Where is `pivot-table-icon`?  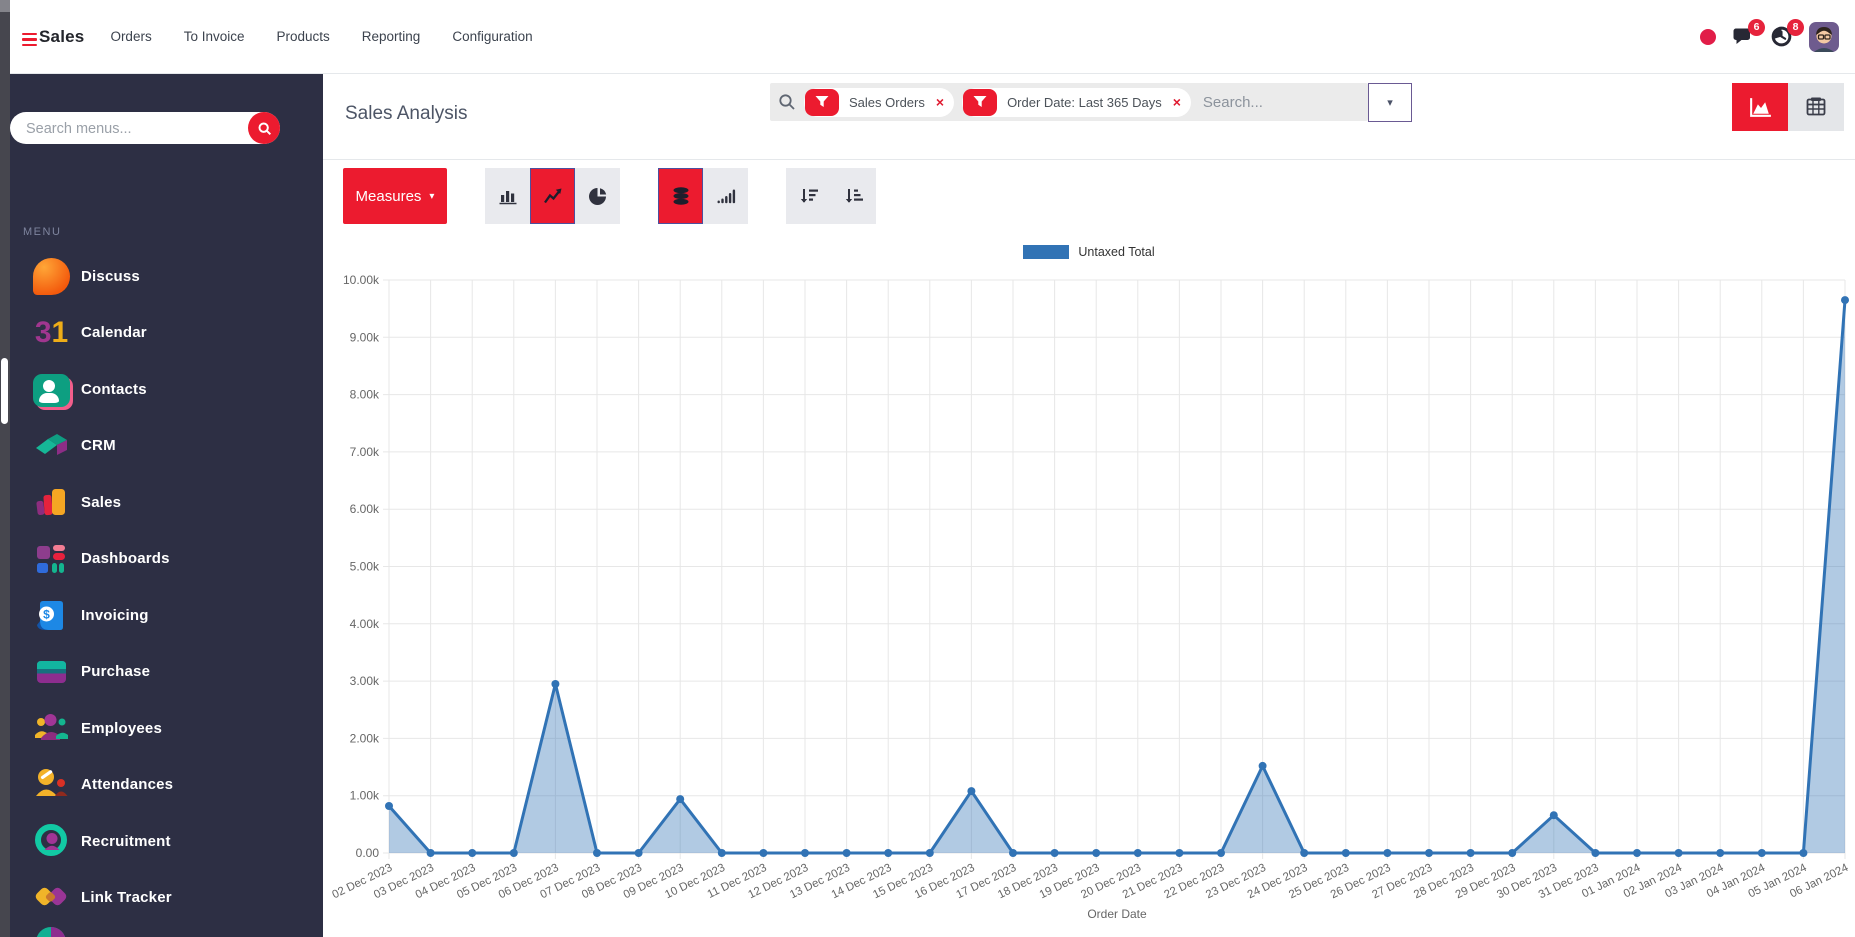 pivot-table-icon is located at coordinates (1816, 106).